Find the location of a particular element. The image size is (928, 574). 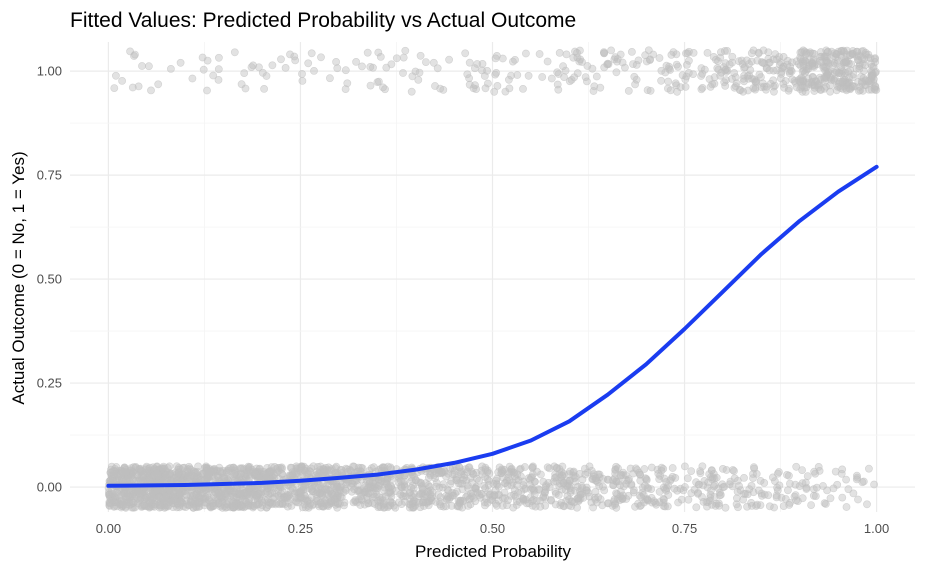

x-tick-label: 1.00 is located at coordinates (876, 528).